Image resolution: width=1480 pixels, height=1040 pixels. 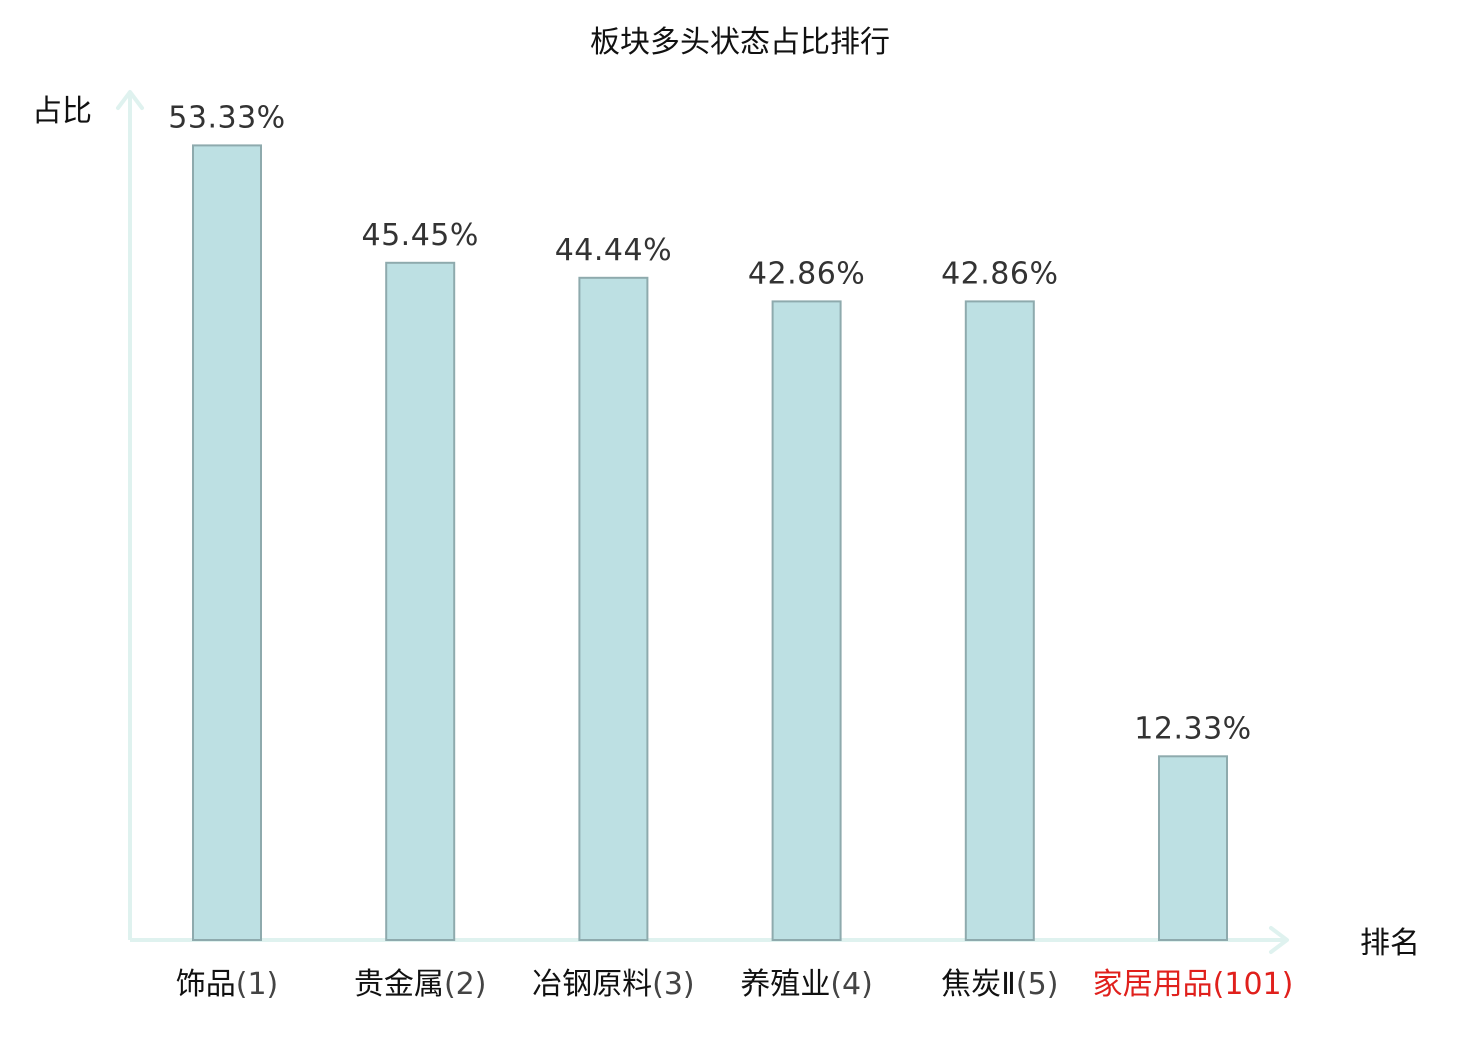 I want to click on category-tick-label: 养殖业(4), so click(x=806, y=984).